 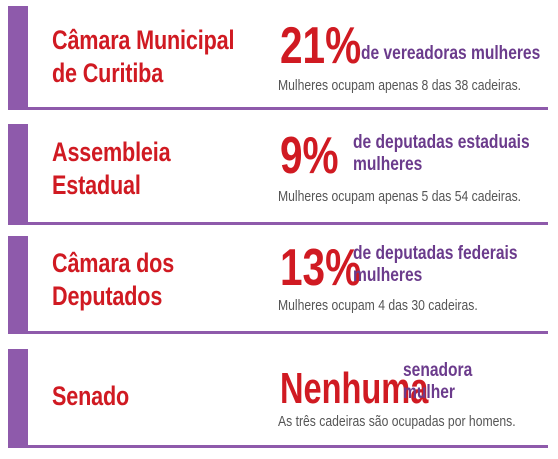 What do you see at coordinates (321, 46) in the screenshot?
I see `stat-value: 21%` at bounding box center [321, 46].